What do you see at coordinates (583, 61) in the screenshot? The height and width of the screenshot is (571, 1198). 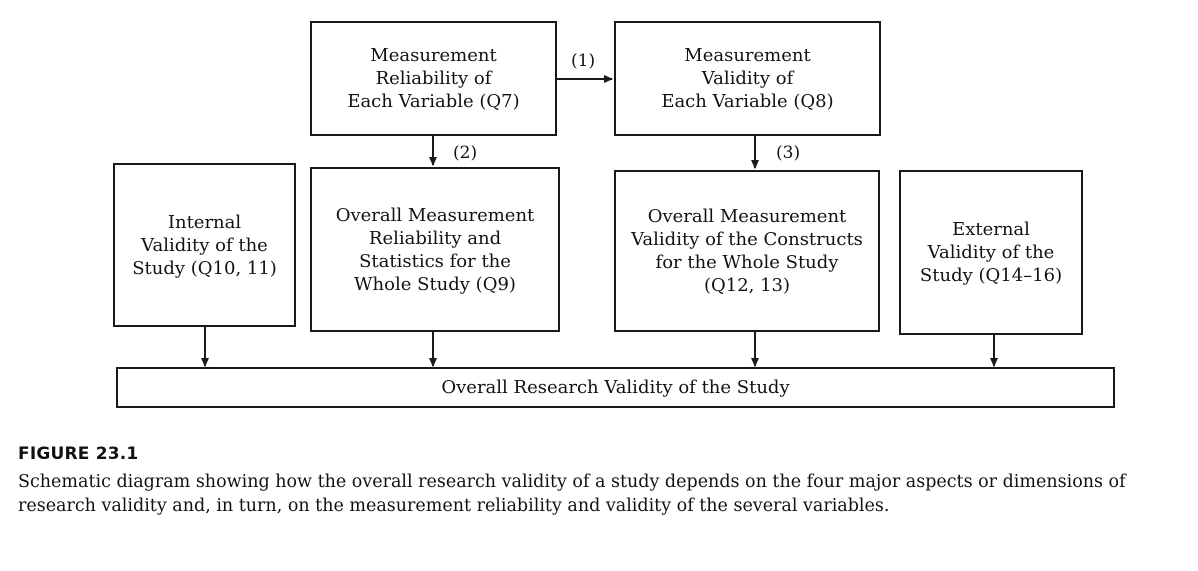 I see `arrow-label-1: (1)` at bounding box center [583, 61].